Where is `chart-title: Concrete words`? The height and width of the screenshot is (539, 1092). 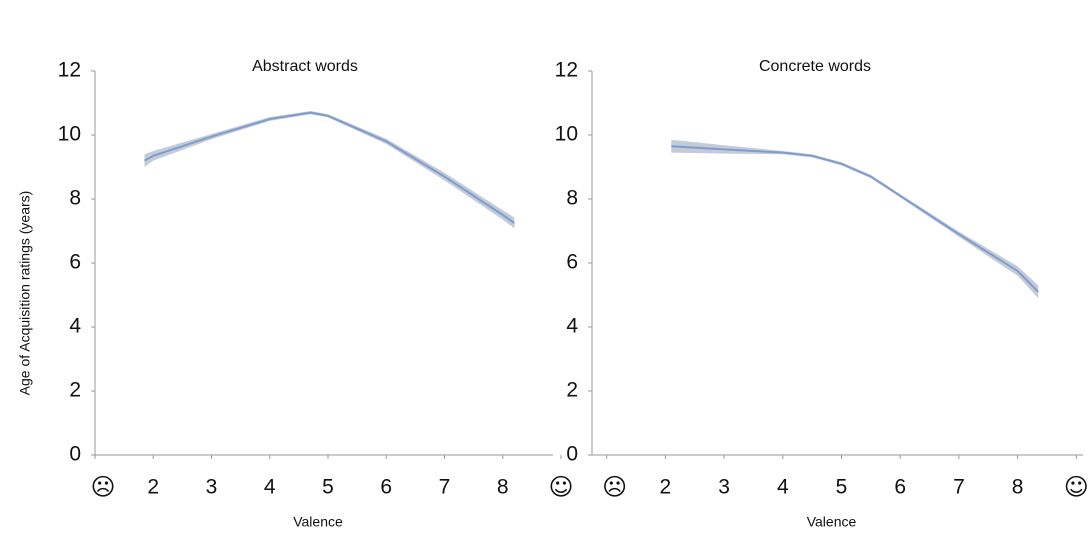
chart-title: Concrete words is located at coordinates (815, 66).